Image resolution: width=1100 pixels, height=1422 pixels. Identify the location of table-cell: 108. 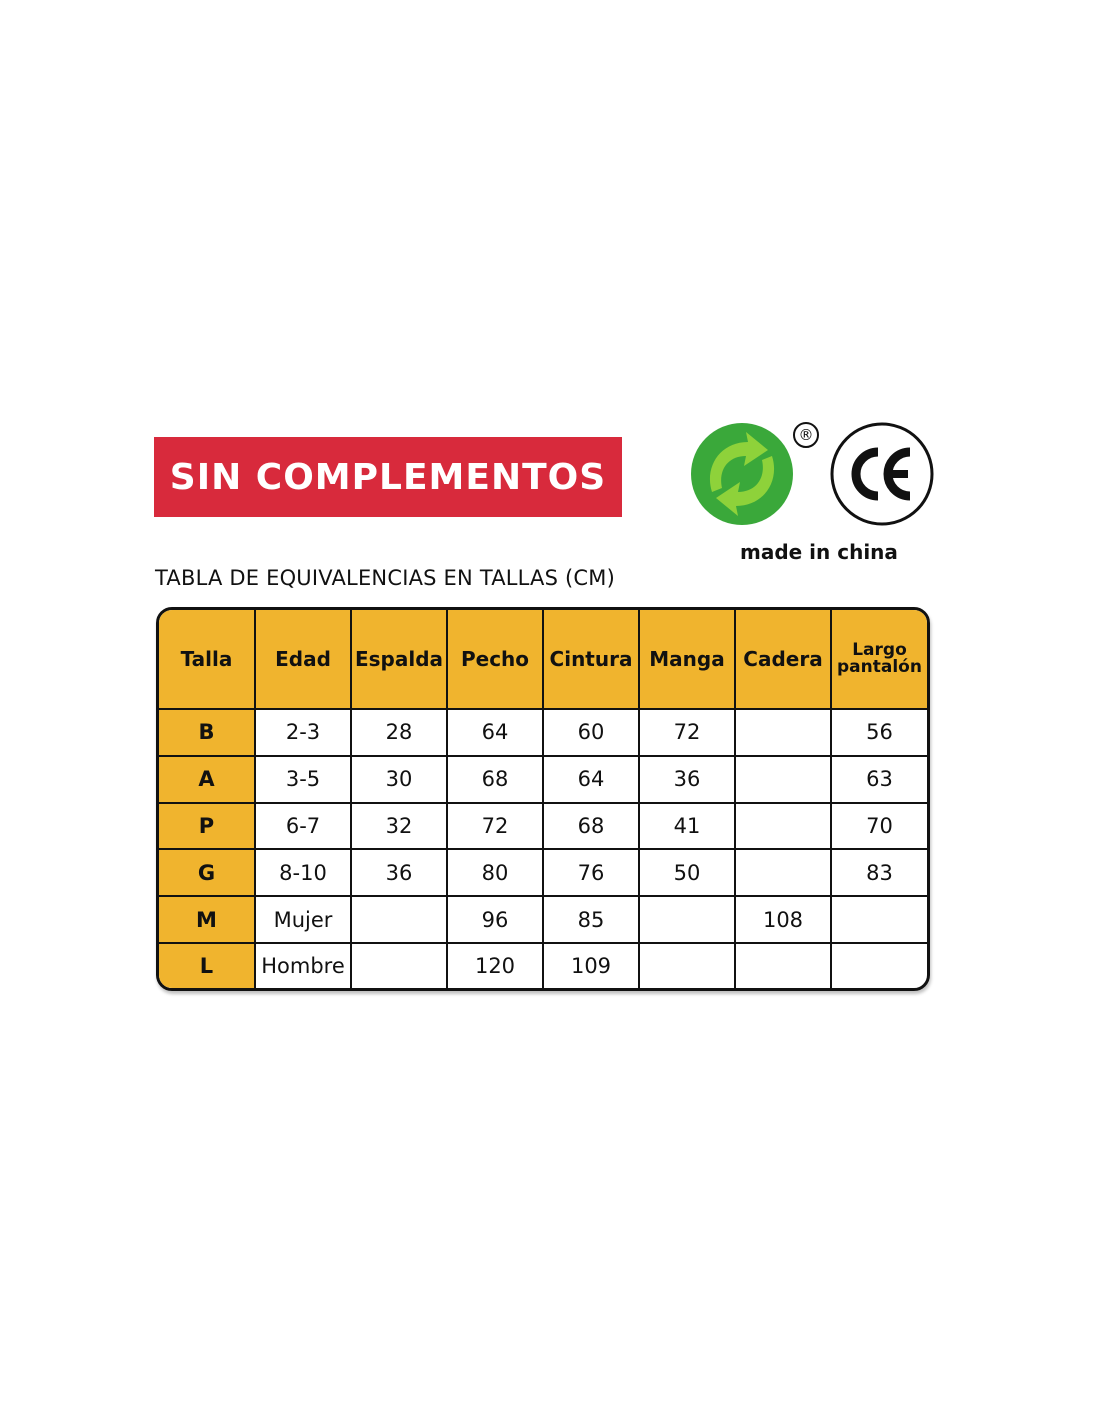
(783, 919).